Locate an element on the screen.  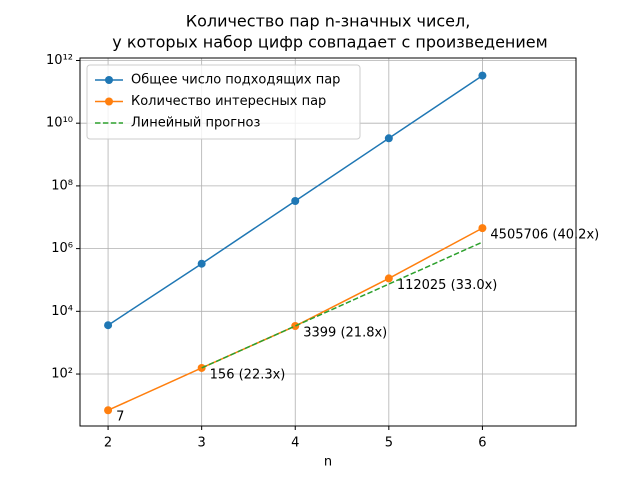
y-tick-label: 10⁶ is located at coordinates (62, 248).